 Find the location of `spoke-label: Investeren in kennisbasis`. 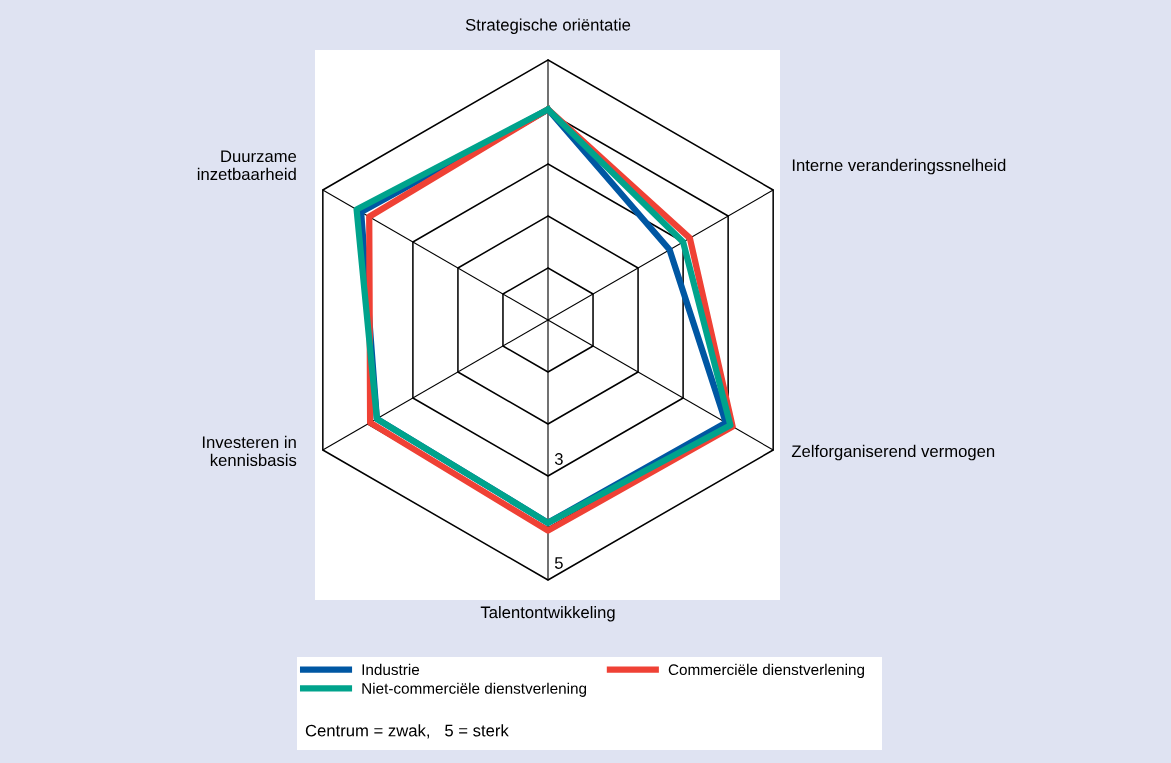

spoke-label: Investeren in kennisbasis is located at coordinates (249, 451).